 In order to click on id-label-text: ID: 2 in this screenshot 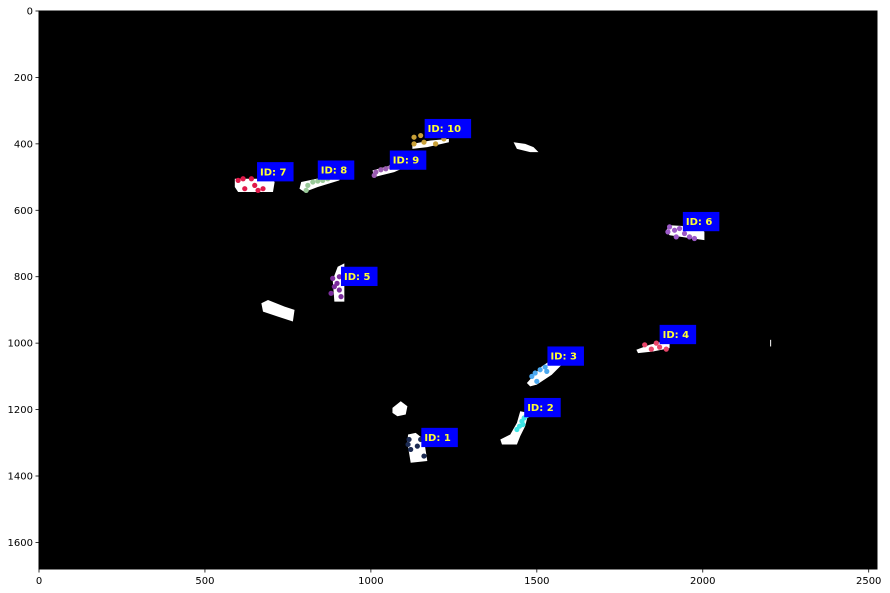, I will do `click(540, 408)`.